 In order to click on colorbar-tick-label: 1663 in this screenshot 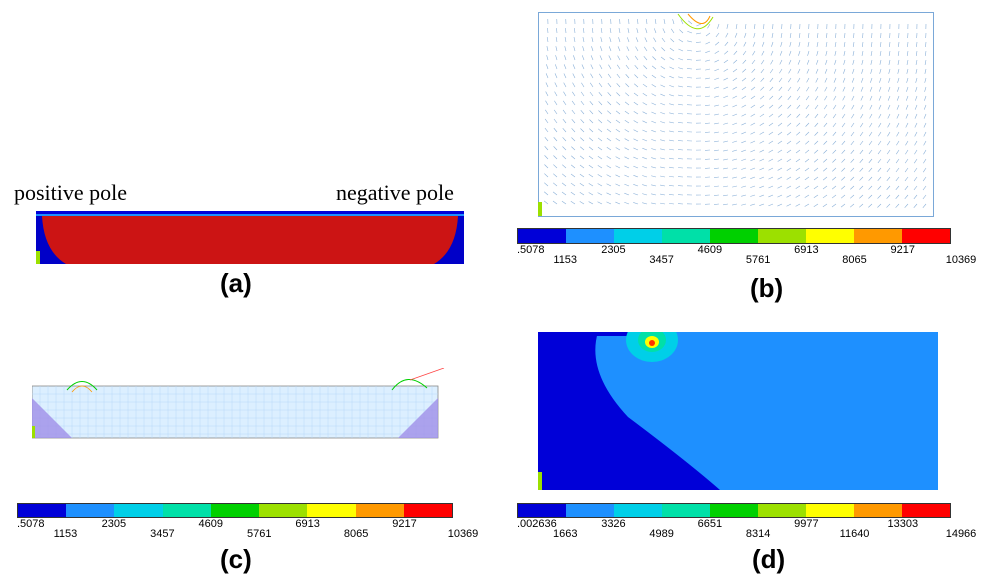, I will do `click(565, 534)`.